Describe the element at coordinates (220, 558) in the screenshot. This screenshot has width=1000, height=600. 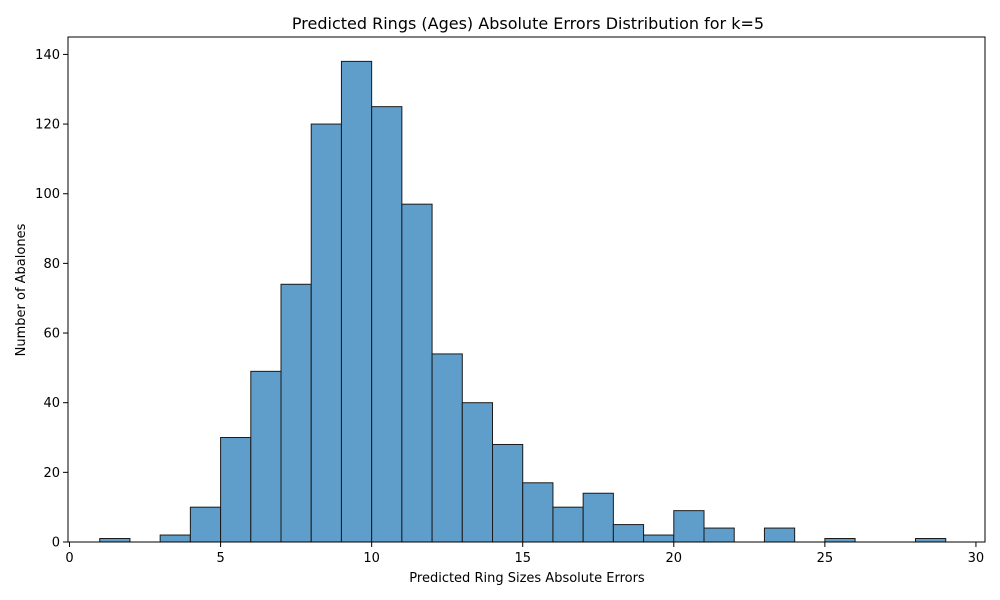
I see `x-tick-label: 5` at that location.